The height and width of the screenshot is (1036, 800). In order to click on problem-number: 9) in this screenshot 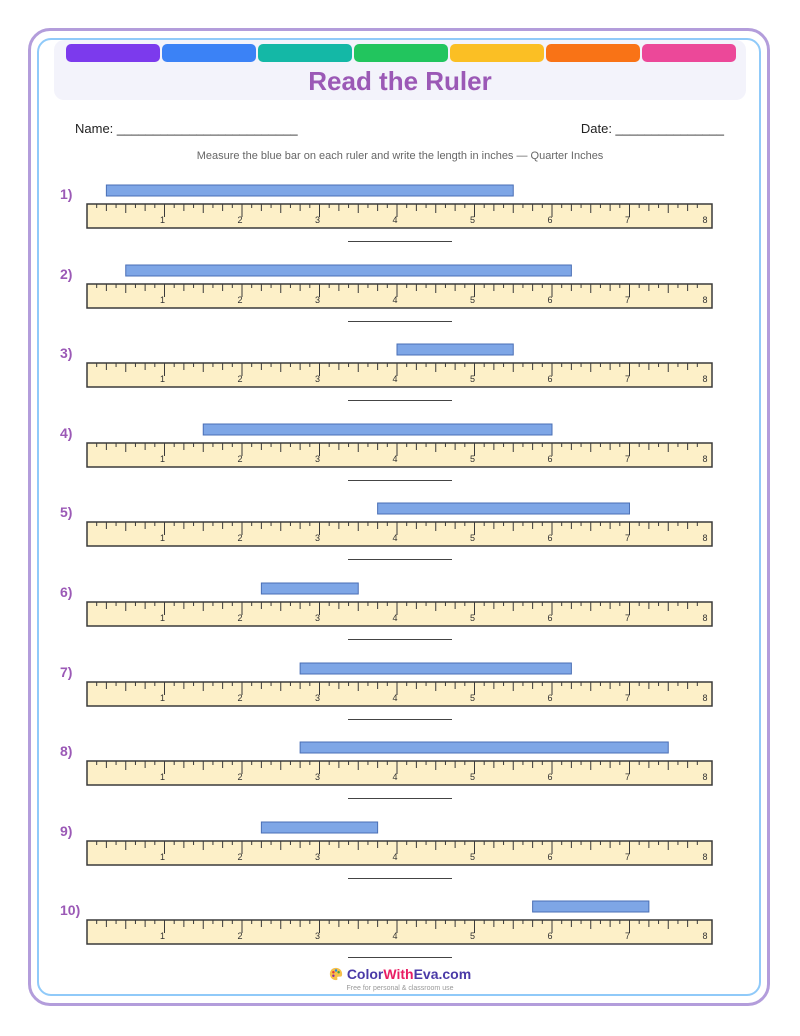, I will do `click(66, 830)`.